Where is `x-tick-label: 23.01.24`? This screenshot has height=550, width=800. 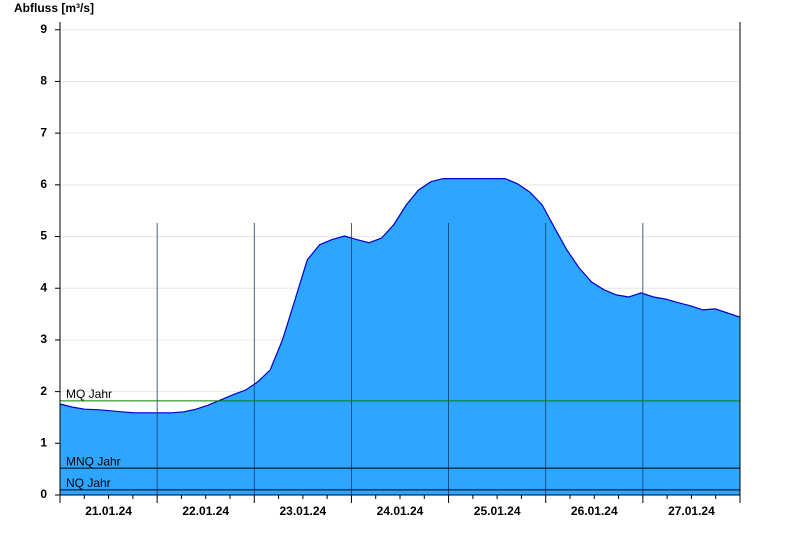
x-tick-label: 23.01.24 is located at coordinates (302, 511).